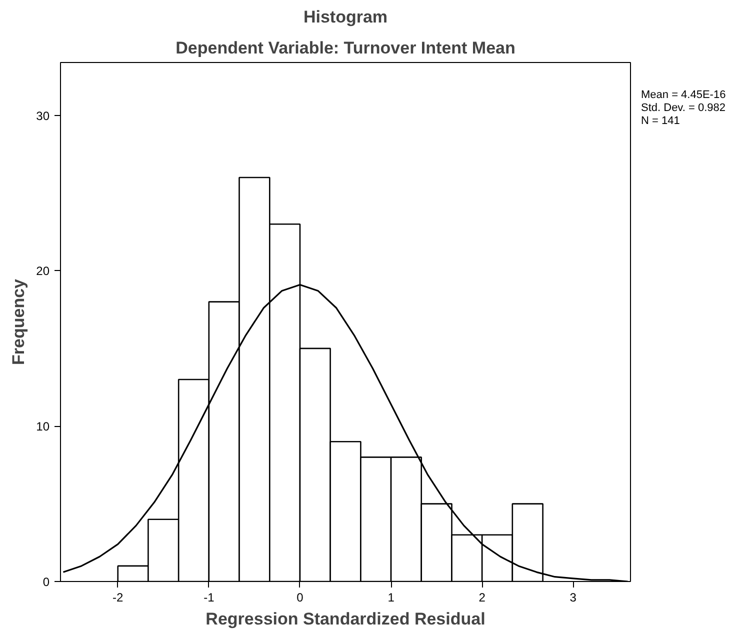 The width and height of the screenshot is (731, 631). Describe the element at coordinates (345, 17) in the screenshot. I see `chart-title: Histogram` at that location.